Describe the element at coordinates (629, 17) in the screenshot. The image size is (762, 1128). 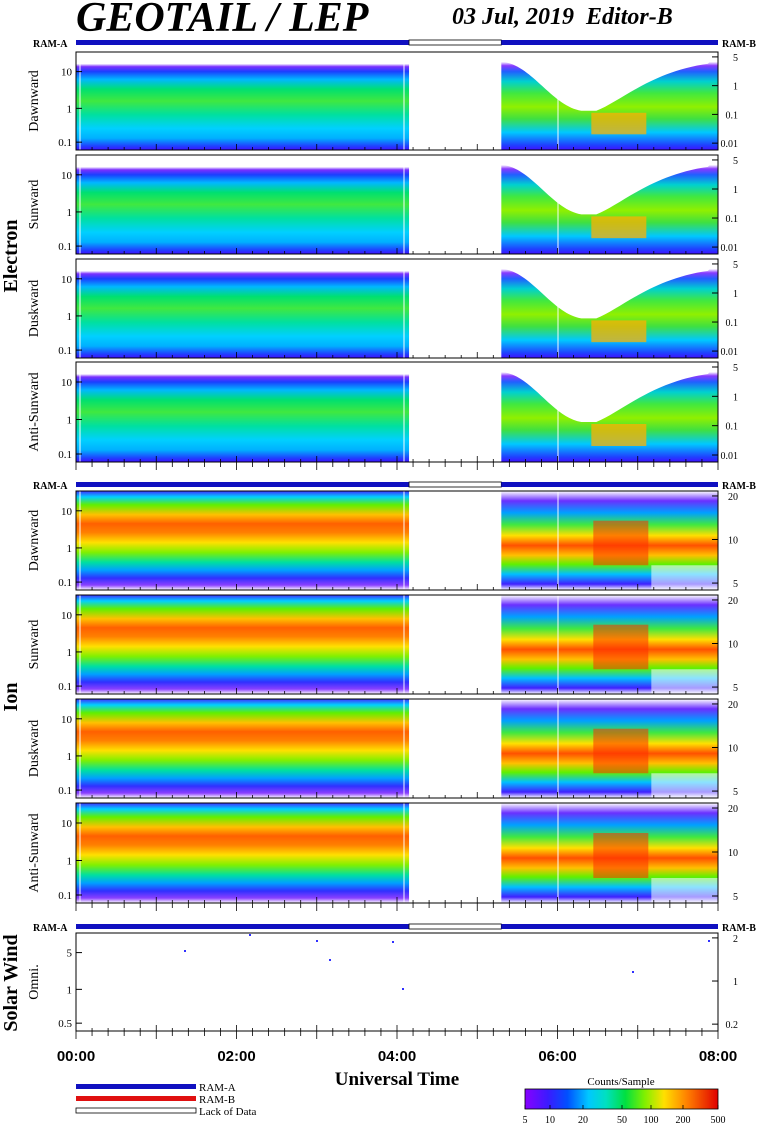
I see `editor-label: Editor-B` at that location.